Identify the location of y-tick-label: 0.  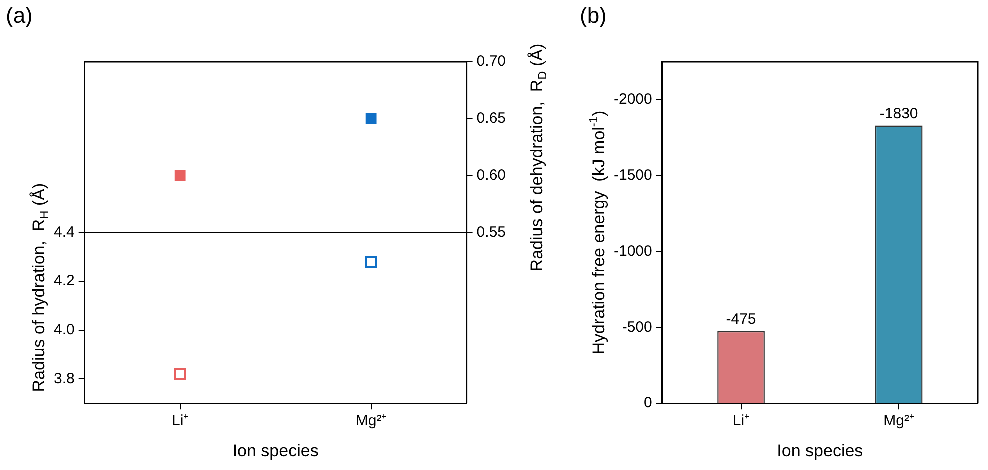
(648, 403).